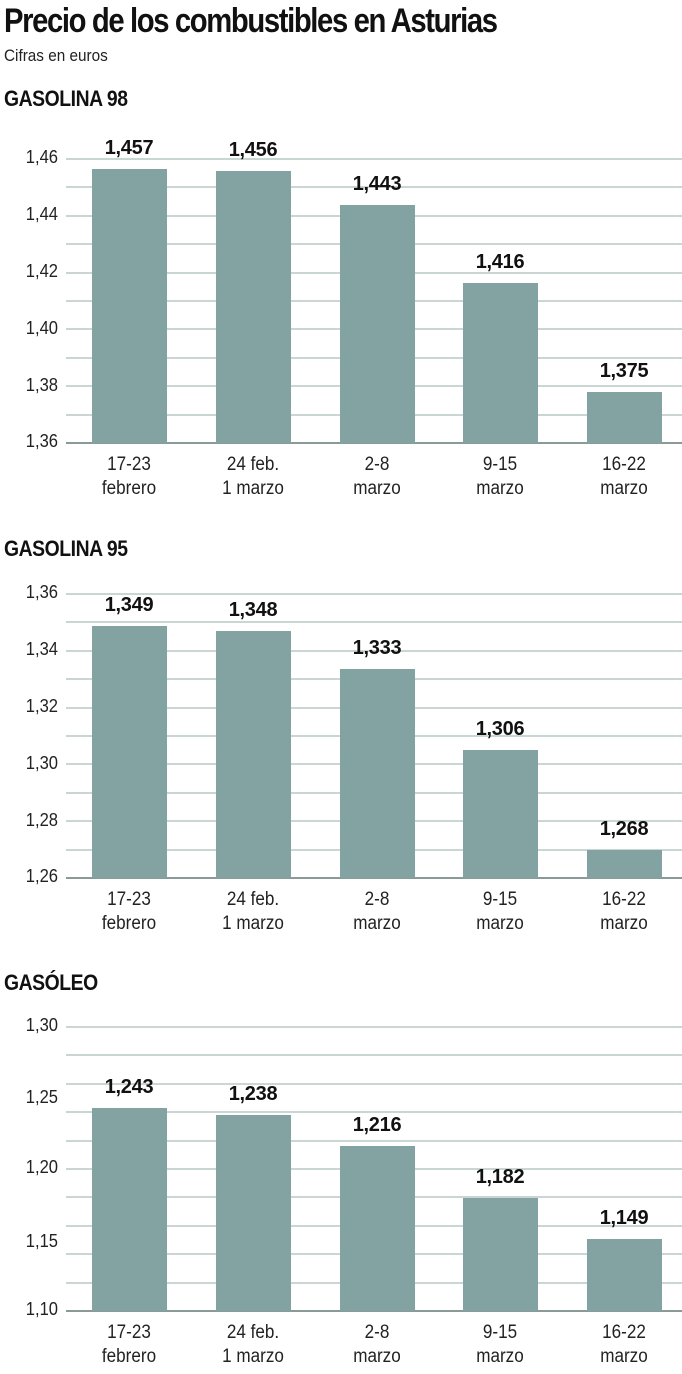  I want to click on y-tick-label: 1,34, so click(41, 649).